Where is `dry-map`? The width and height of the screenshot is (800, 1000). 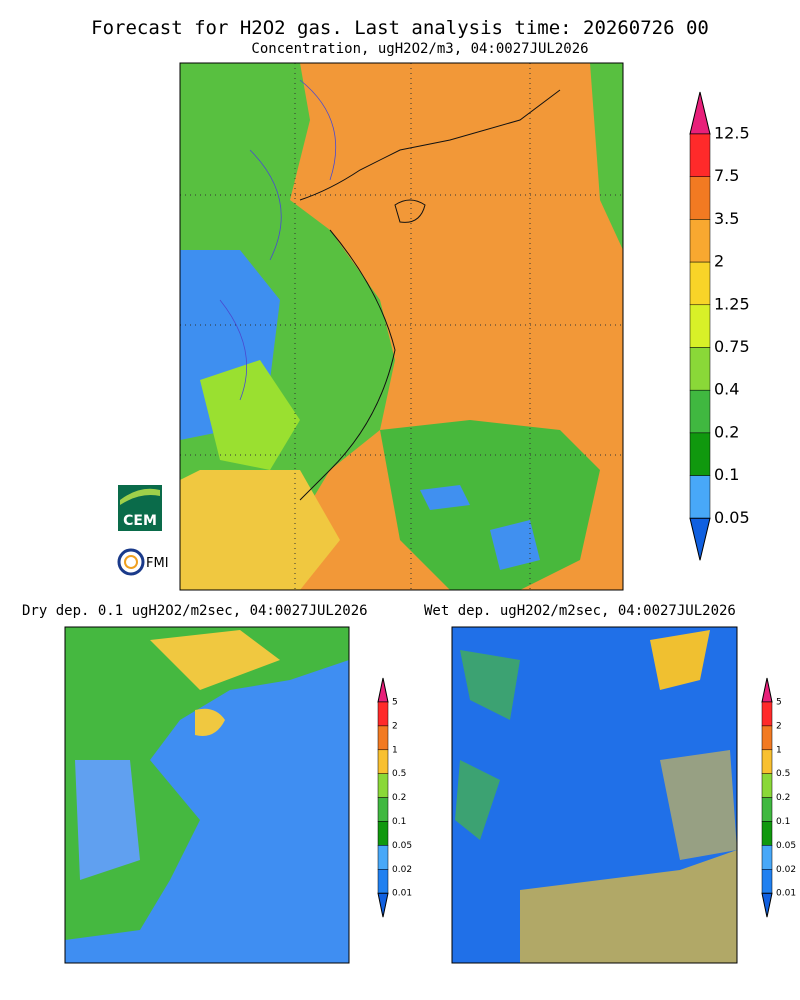 dry-map is located at coordinates (207, 795).